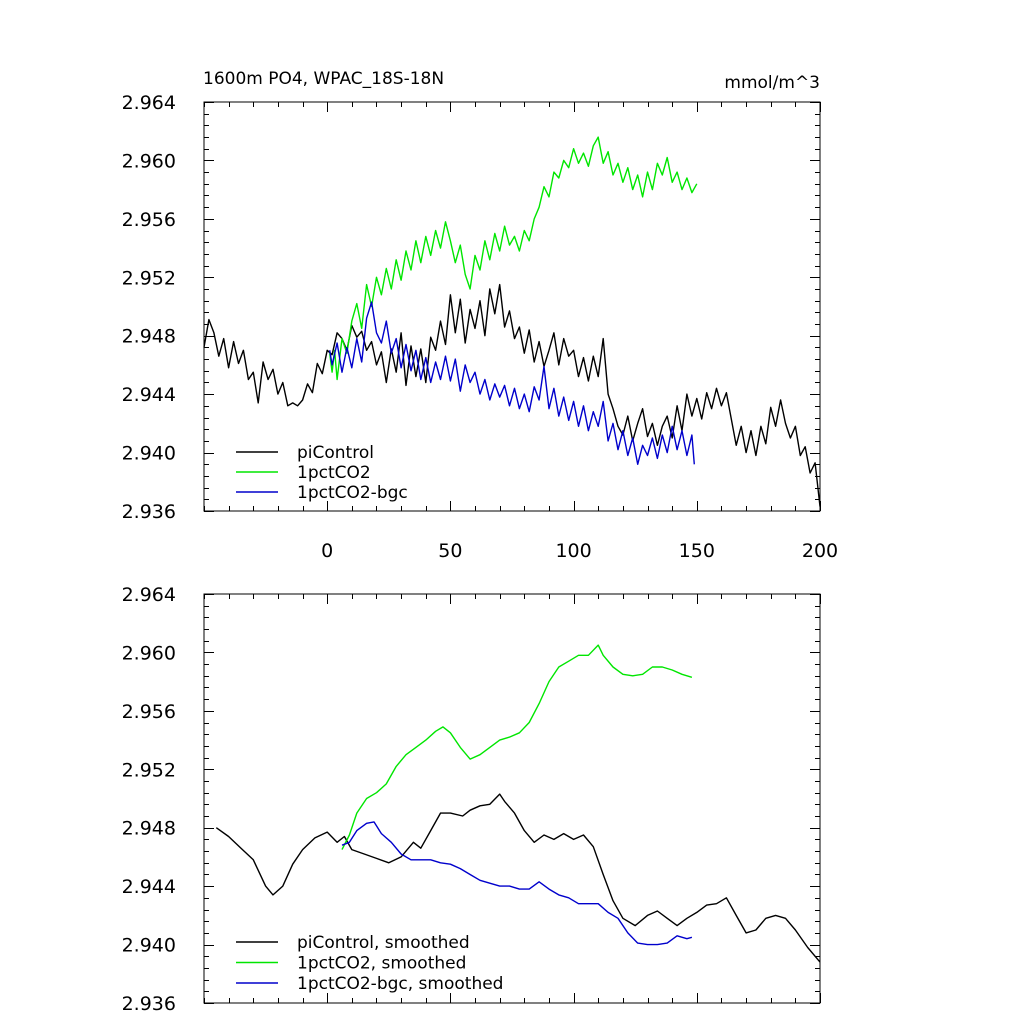 The width and height of the screenshot is (1024, 1024). Describe the element at coordinates (400, 984) in the screenshot. I see `legend-label: 1pctCO2-bgc, smoothed` at that location.